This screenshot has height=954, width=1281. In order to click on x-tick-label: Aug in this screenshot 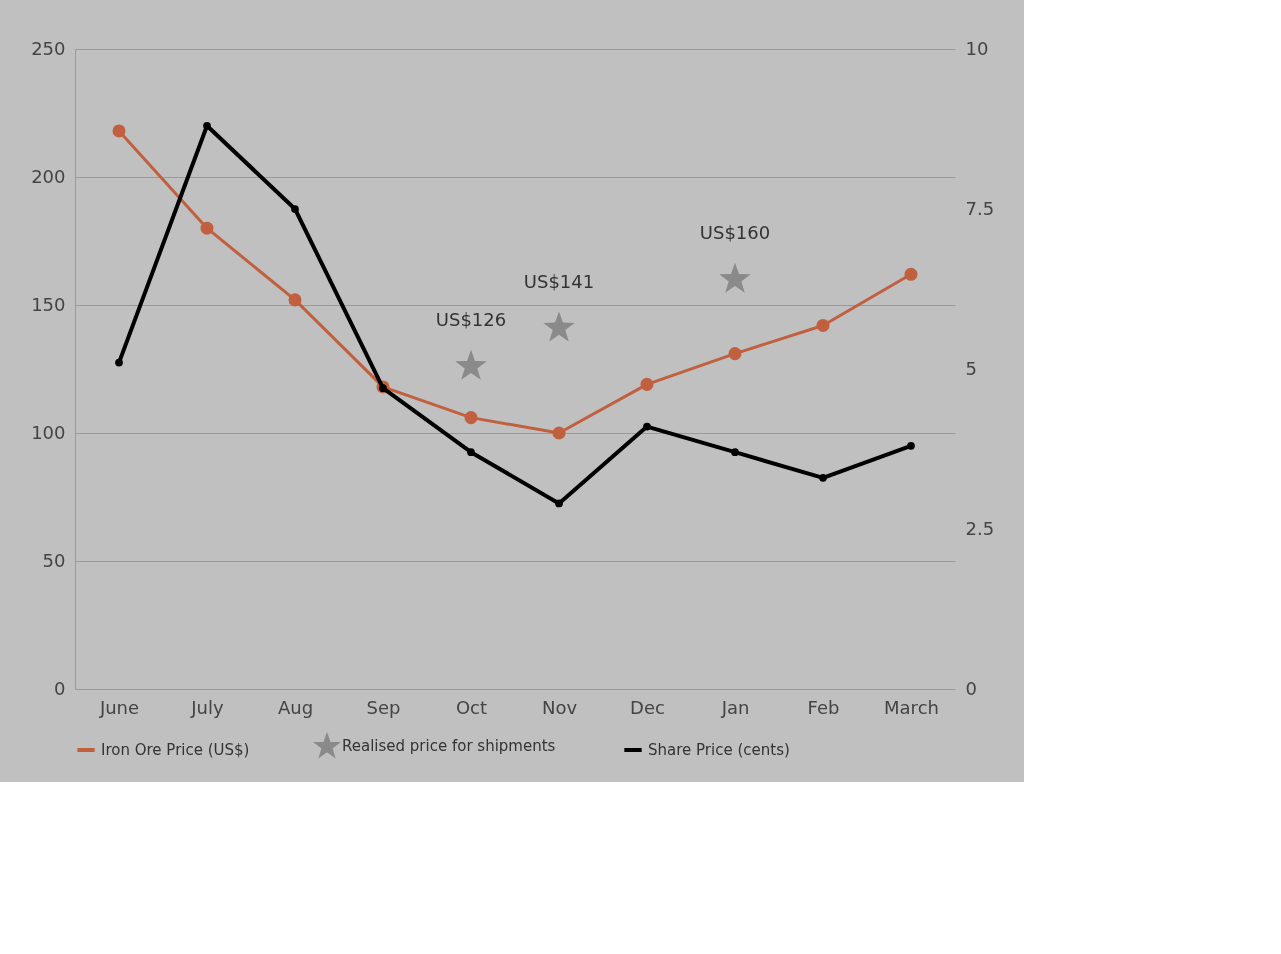, I will do `click(295, 707)`.